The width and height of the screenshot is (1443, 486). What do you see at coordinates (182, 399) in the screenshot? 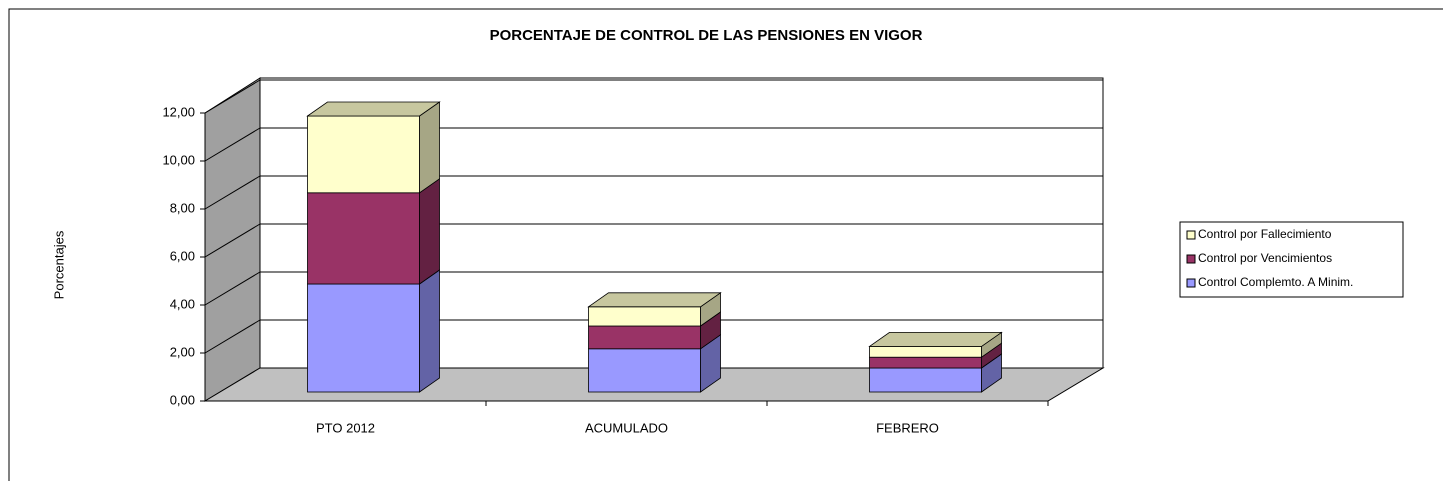
I see `y-tick-label: 0,00` at bounding box center [182, 399].